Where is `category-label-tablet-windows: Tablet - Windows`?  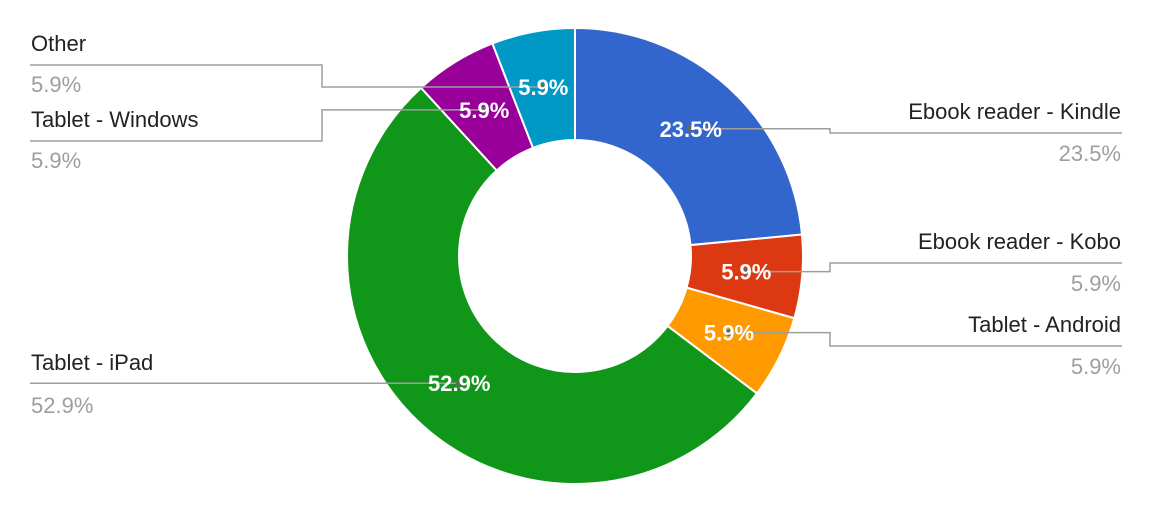
category-label-tablet-windows: Tablet - Windows is located at coordinates (115, 119).